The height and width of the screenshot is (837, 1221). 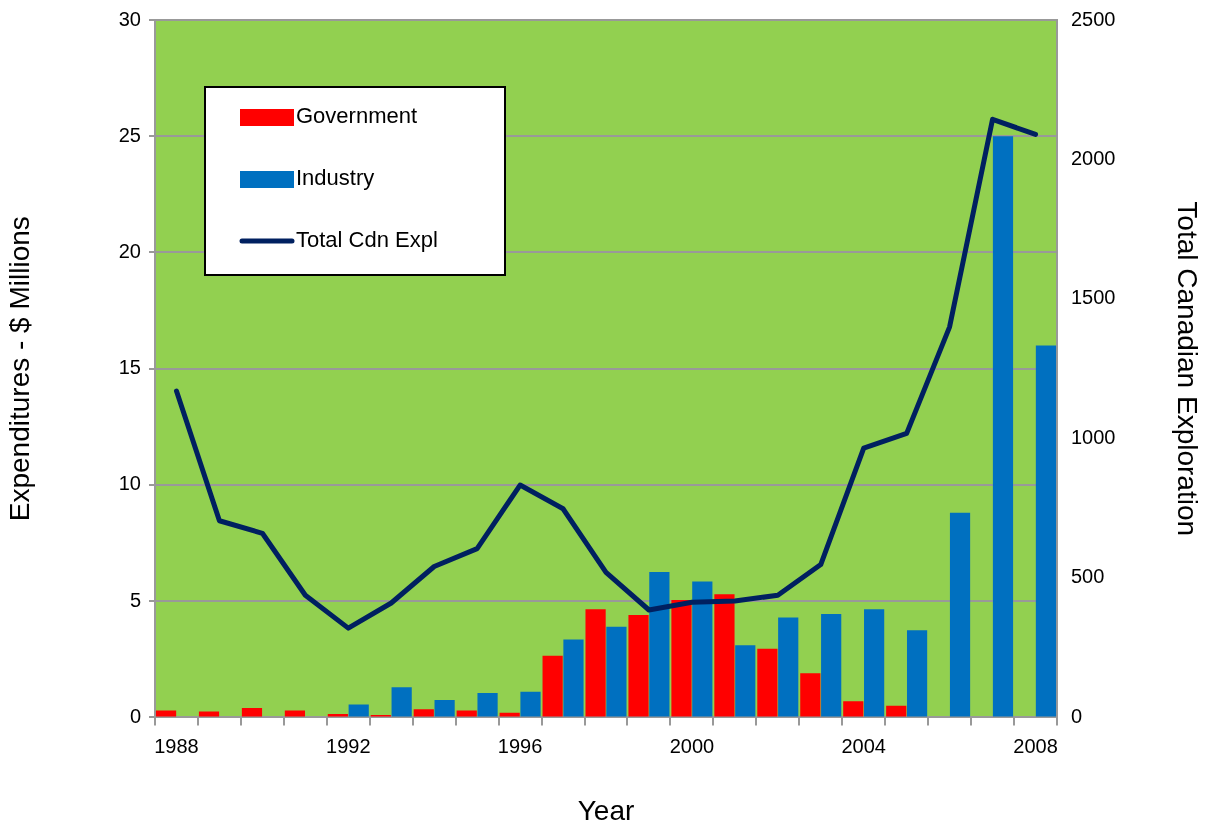 What do you see at coordinates (367, 240) in the screenshot?
I see `legend-label: Total Cdn Expl` at bounding box center [367, 240].